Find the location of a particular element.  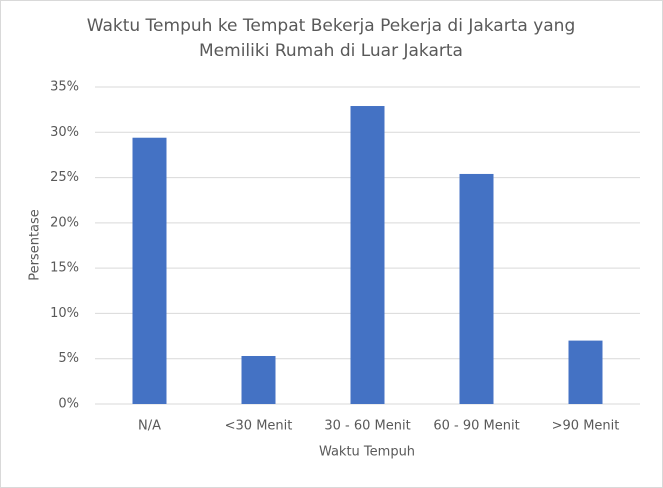

y-tick-label: 35% is located at coordinates (64, 87).